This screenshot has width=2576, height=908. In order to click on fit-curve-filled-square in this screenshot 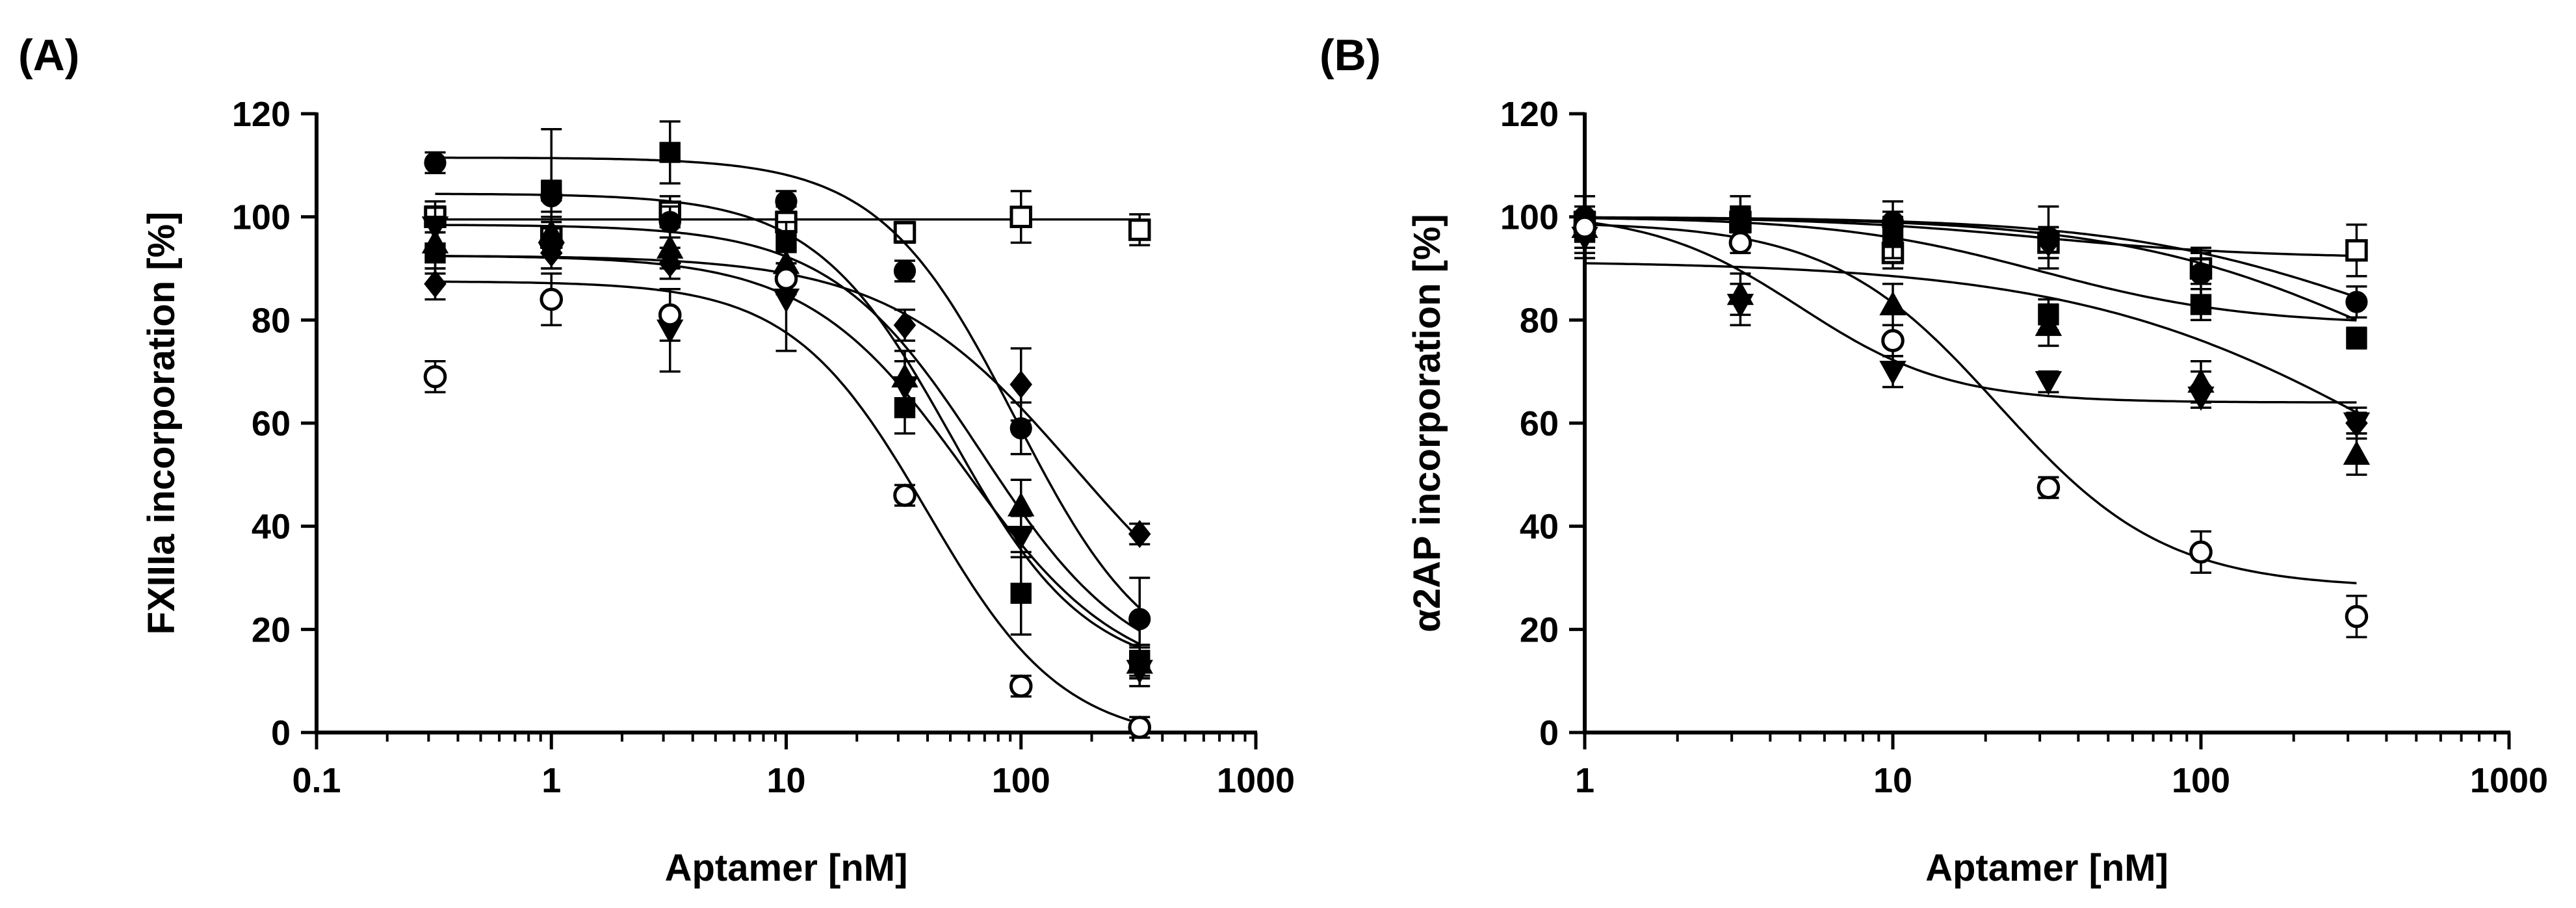, I will do `click(1971, 269)`.